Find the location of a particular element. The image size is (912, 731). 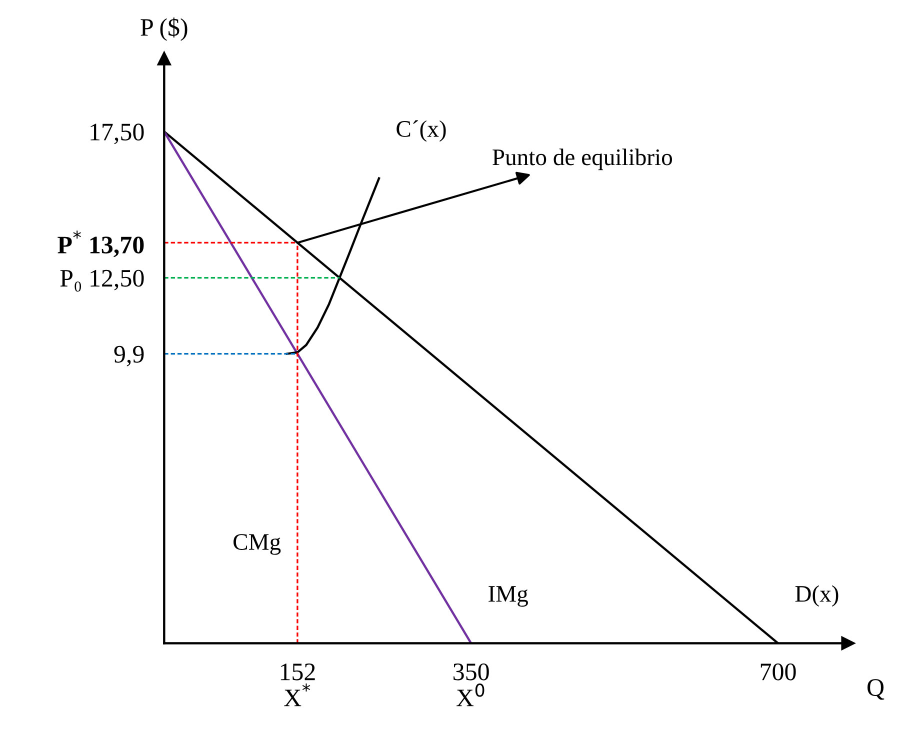

x-axis-title: Q is located at coordinates (876, 689).